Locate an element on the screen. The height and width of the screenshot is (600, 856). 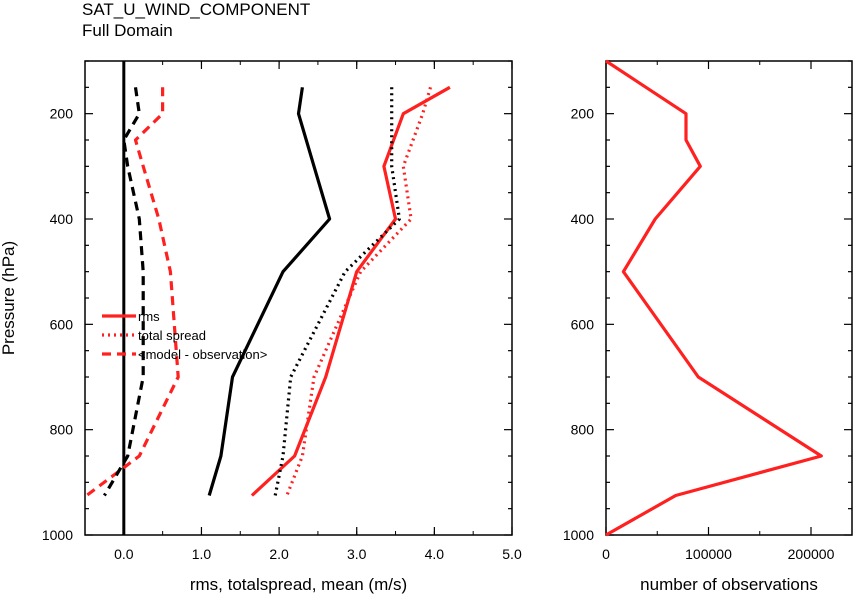
legend-label-1: total spread is located at coordinates (172, 335).